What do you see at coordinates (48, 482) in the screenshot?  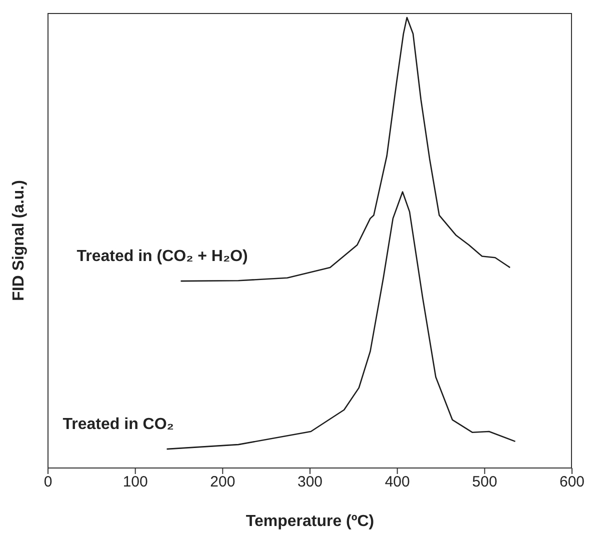 I see `x-tick-label: 0` at bounding box center [48, 482].